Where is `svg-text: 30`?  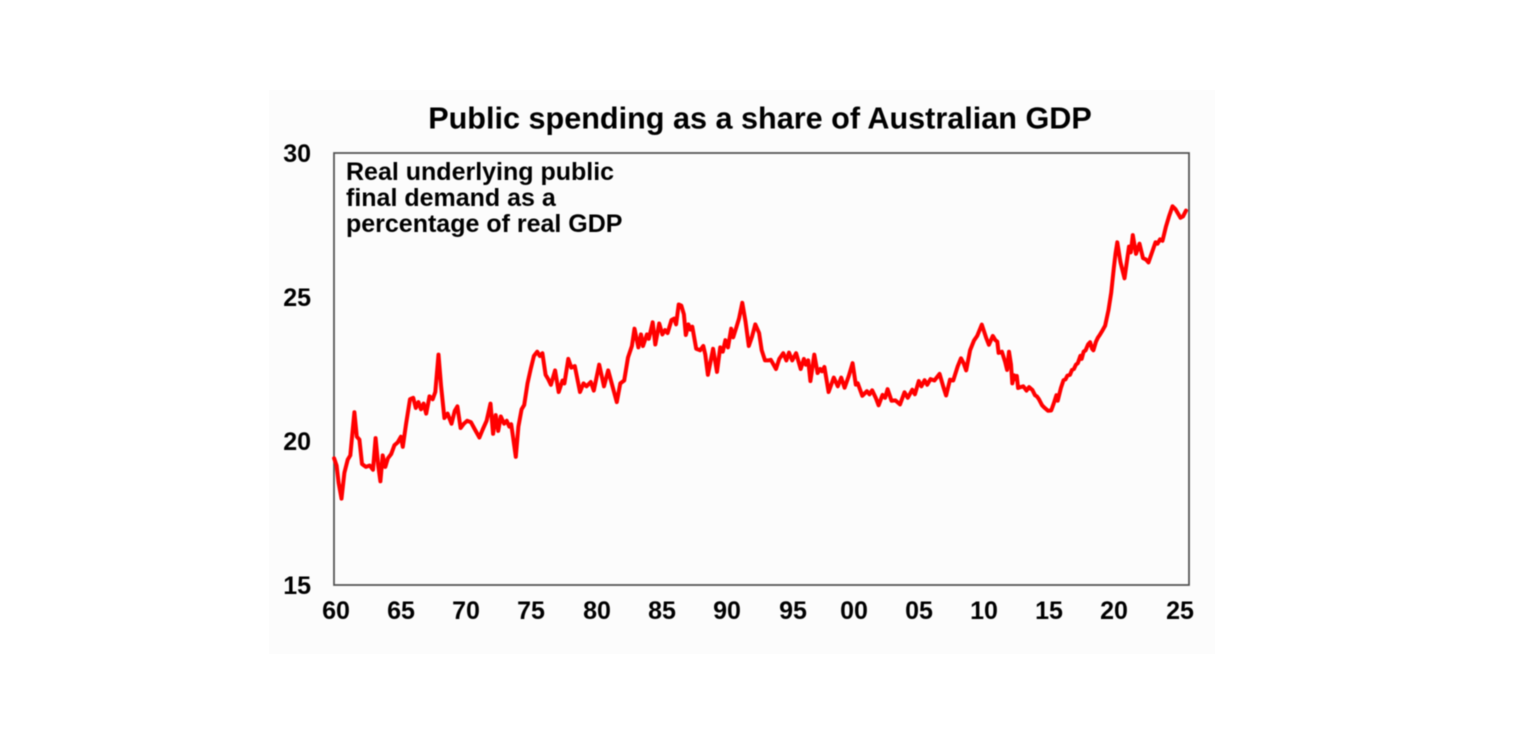
svg-text: 30 is located at coordinates (297, 154).